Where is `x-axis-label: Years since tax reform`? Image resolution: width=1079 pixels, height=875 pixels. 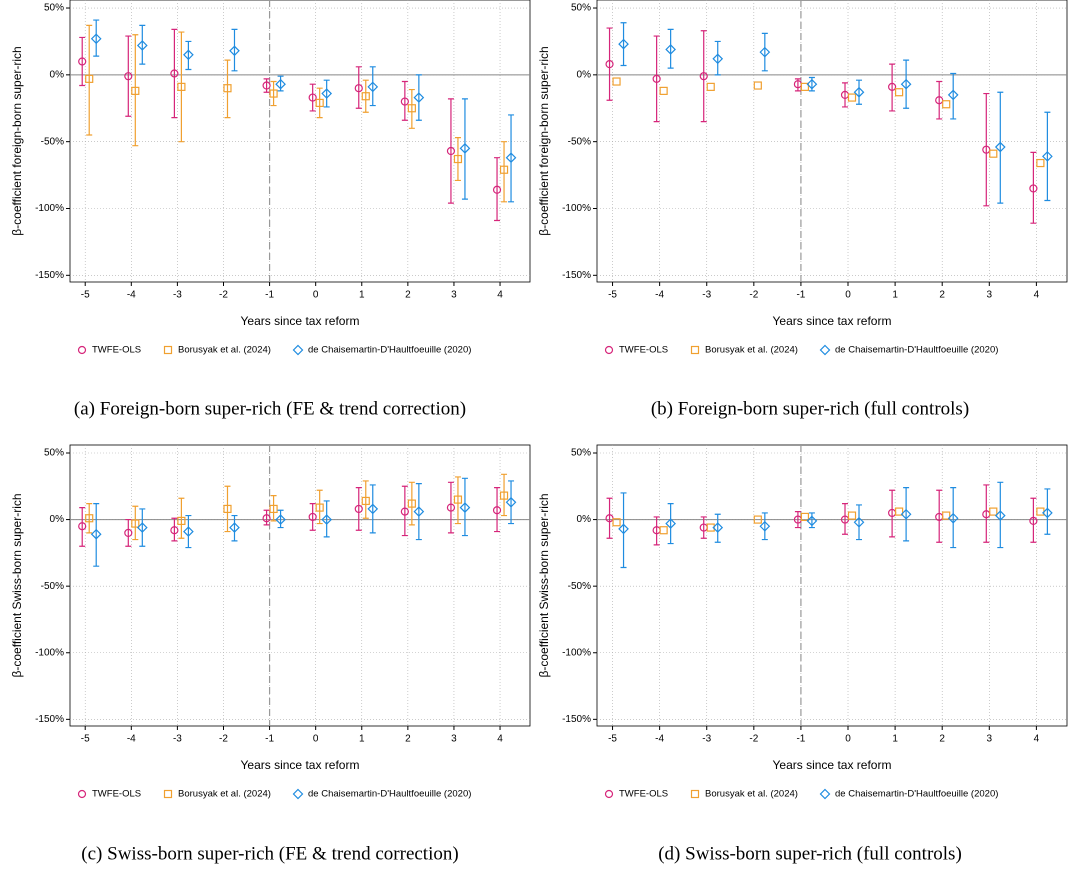
x-axis-label: Years since tax reform is located at coordinates (300, 765).